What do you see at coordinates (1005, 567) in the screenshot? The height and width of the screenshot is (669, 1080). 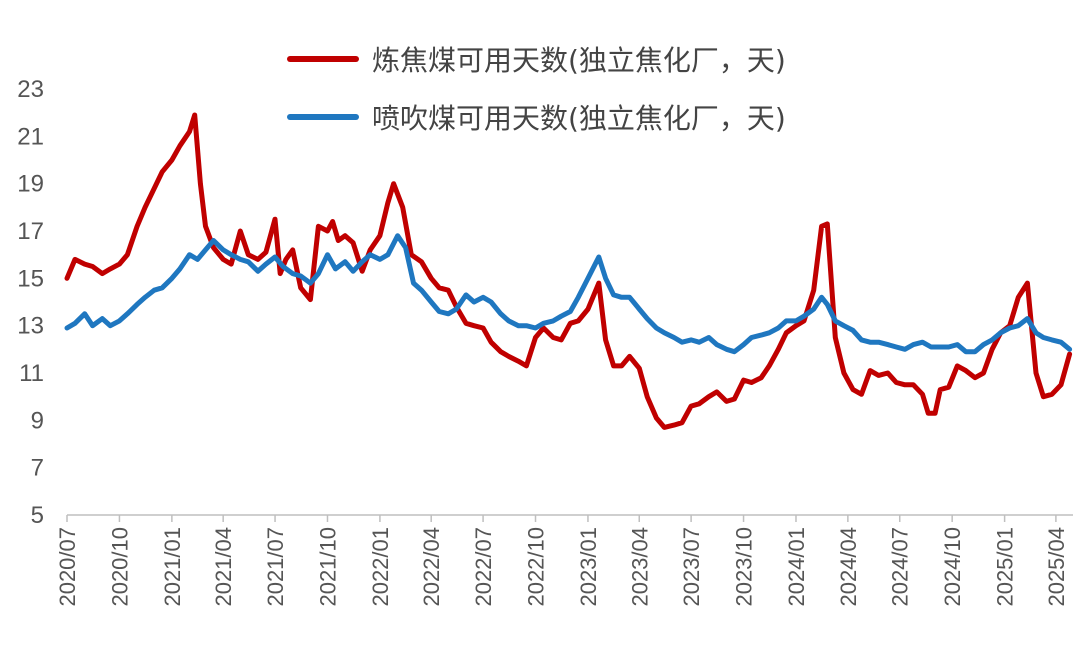 I see `x-tick-label: 2025/01` at bounding box center [1005, 567].